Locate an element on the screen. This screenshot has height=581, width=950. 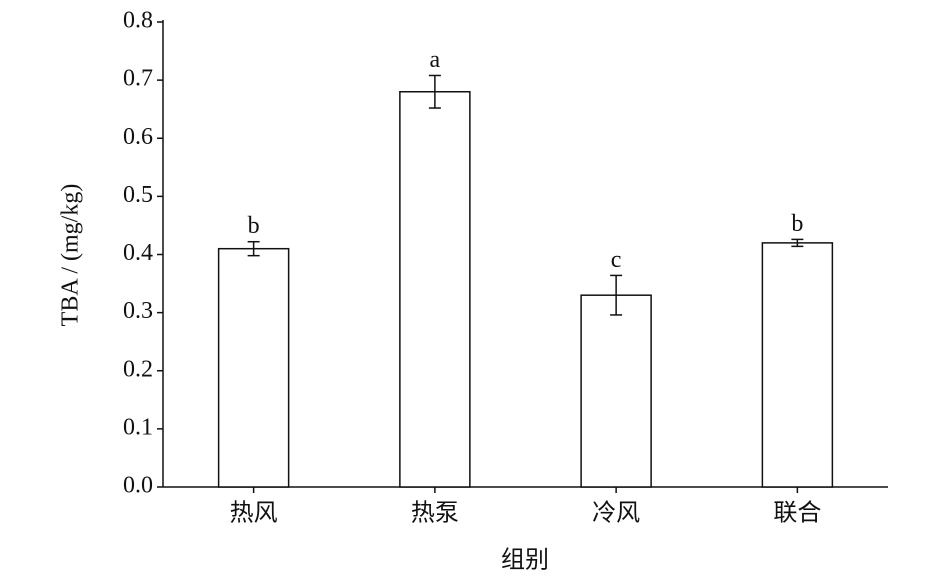
y-tick-label: 0.5 is located at coordinates (138, 195).